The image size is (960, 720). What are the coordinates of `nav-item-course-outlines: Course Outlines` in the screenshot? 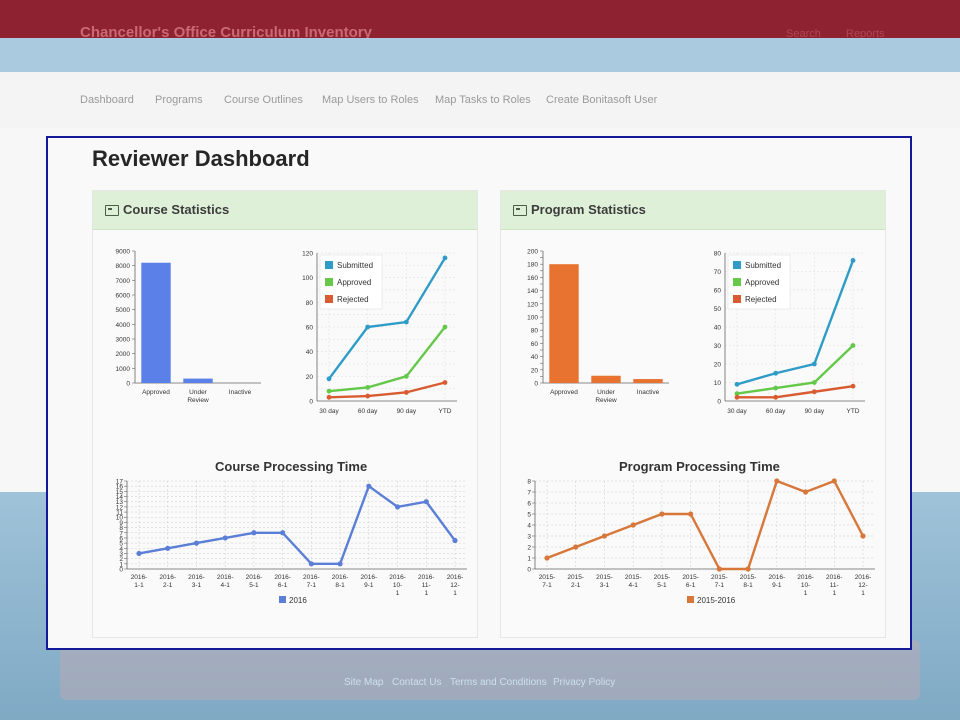 It's located at (263, 100).